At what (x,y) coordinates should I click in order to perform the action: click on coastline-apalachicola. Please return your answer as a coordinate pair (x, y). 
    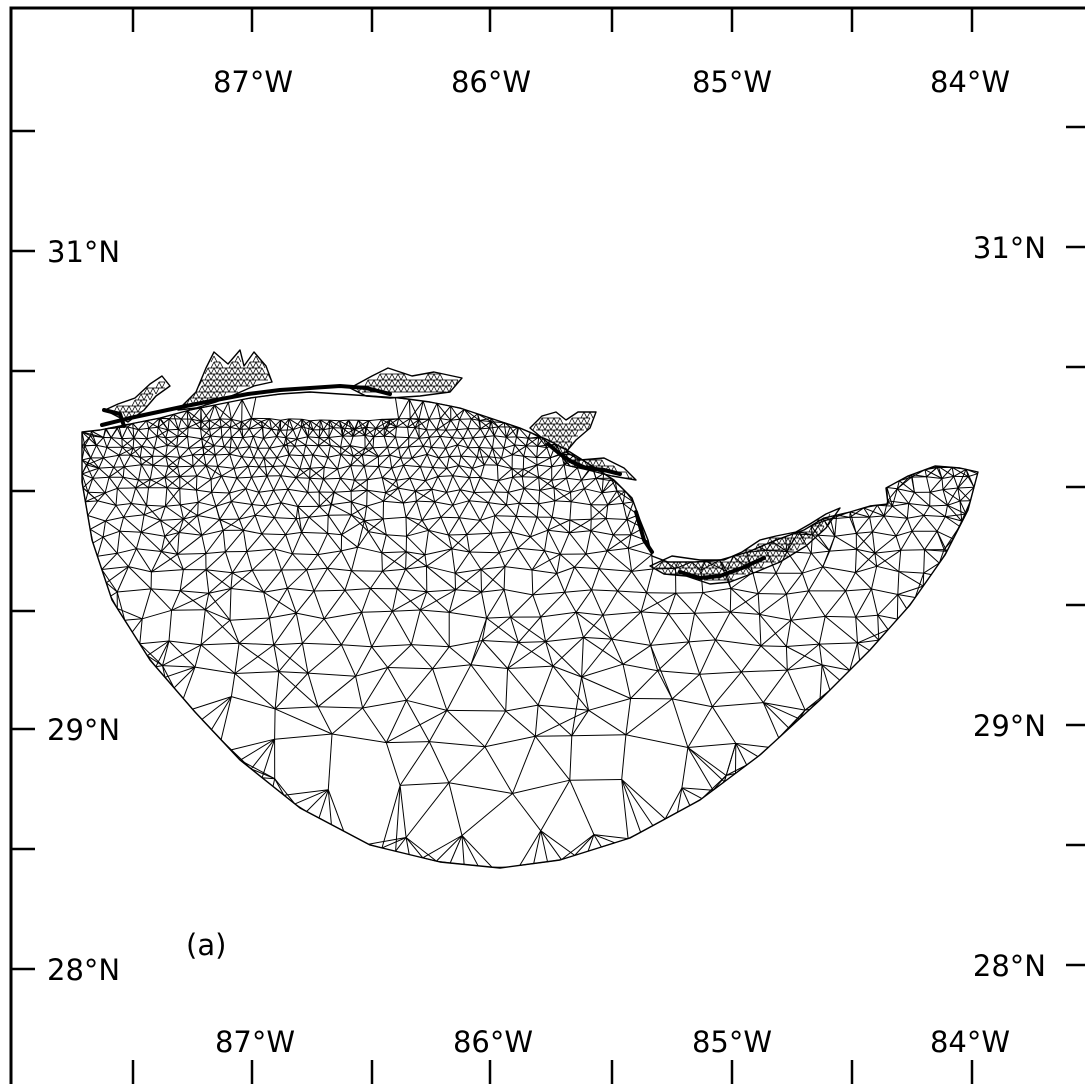
    Looking at the image, I should click on (722, 568).